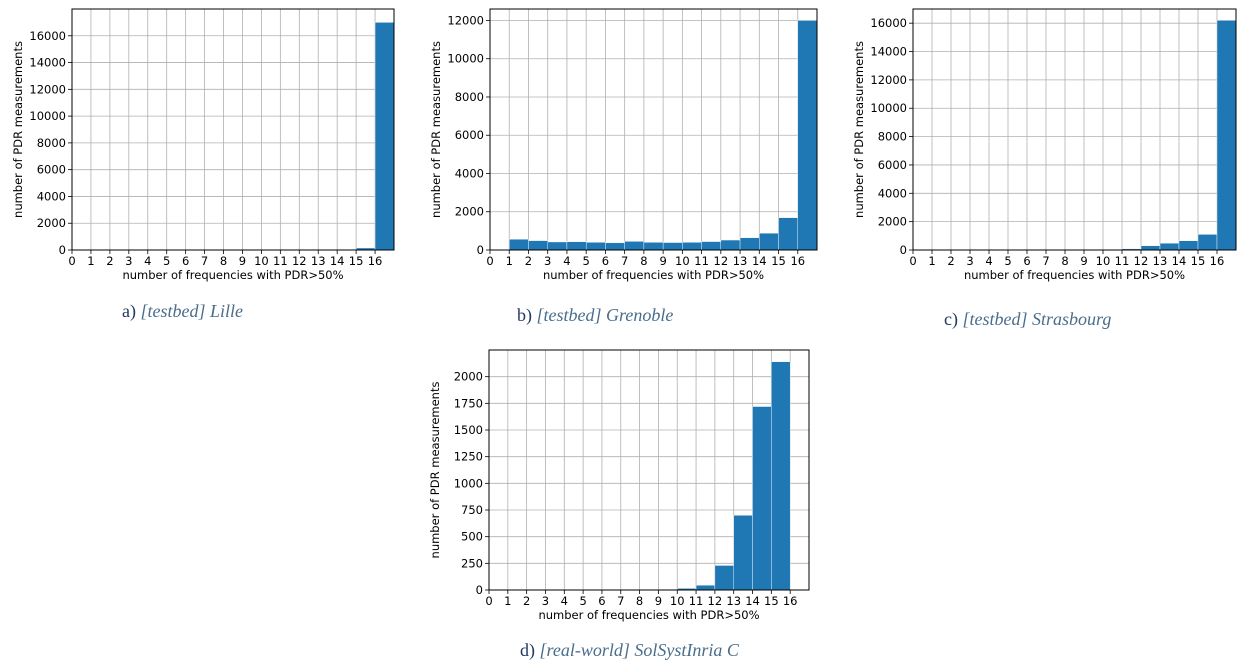 This screenshot has width=1242, height=667. I want to click on caption-b-text: [testbed] Grenoble, so click(605, 315).